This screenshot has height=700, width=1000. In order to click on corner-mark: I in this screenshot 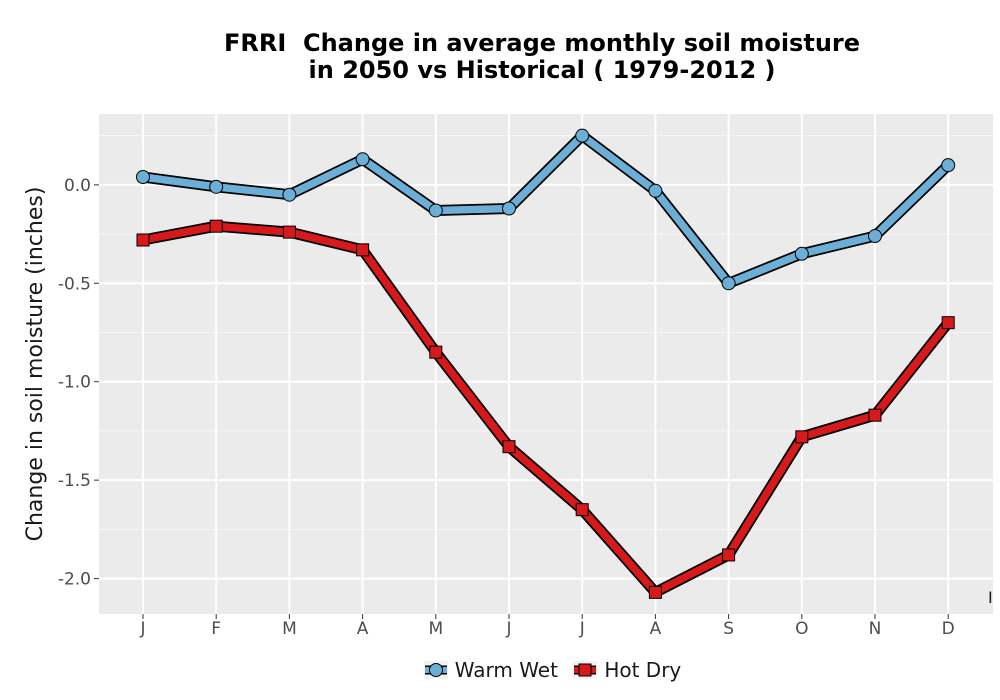, I will do `click(990, 597)`.